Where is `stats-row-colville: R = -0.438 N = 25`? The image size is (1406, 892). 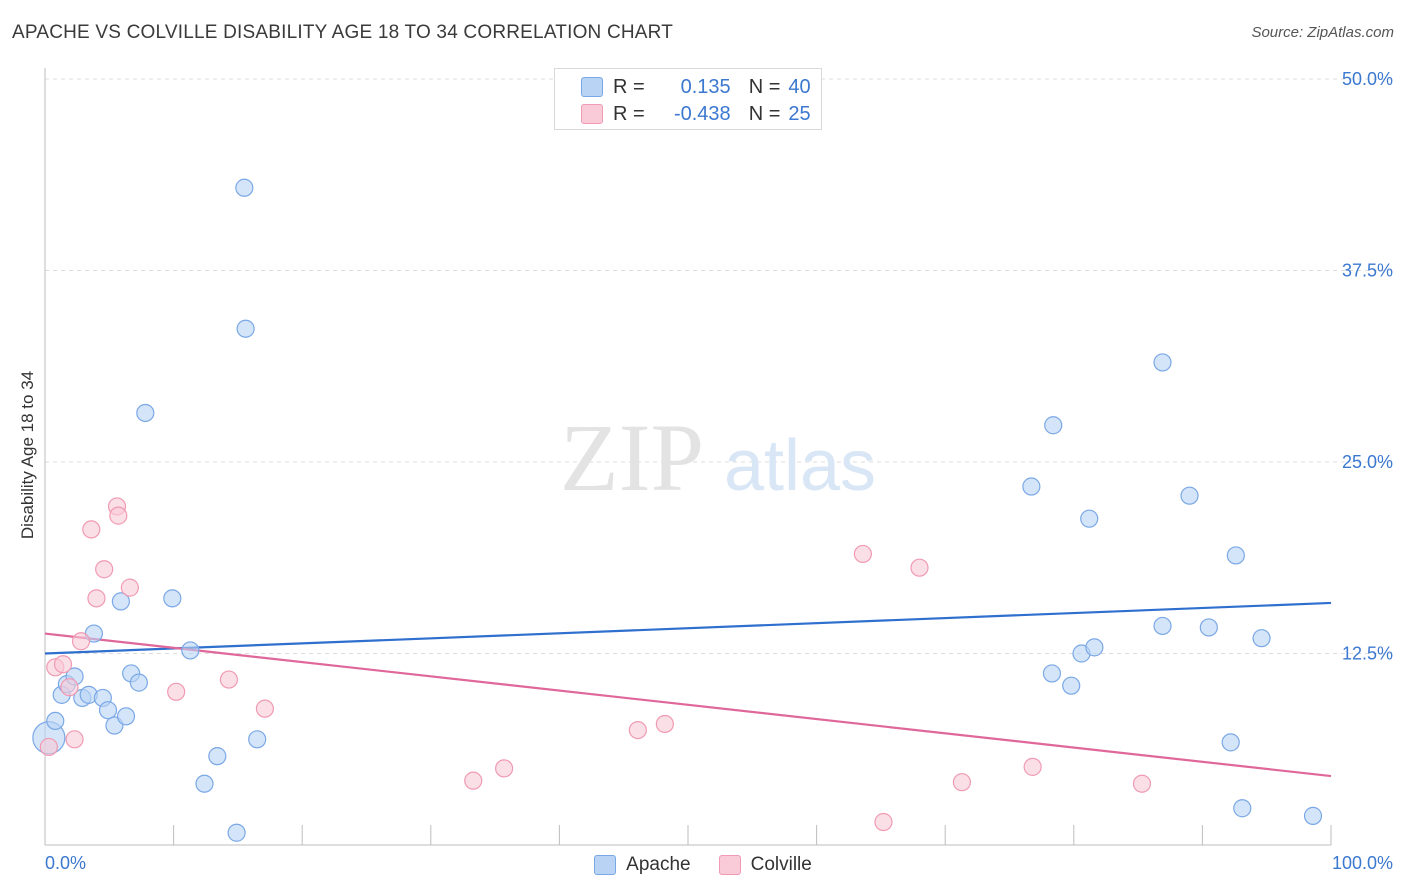 stats-row-colville: R = -0.438 N = 25 is located at coordinates (696, 114).